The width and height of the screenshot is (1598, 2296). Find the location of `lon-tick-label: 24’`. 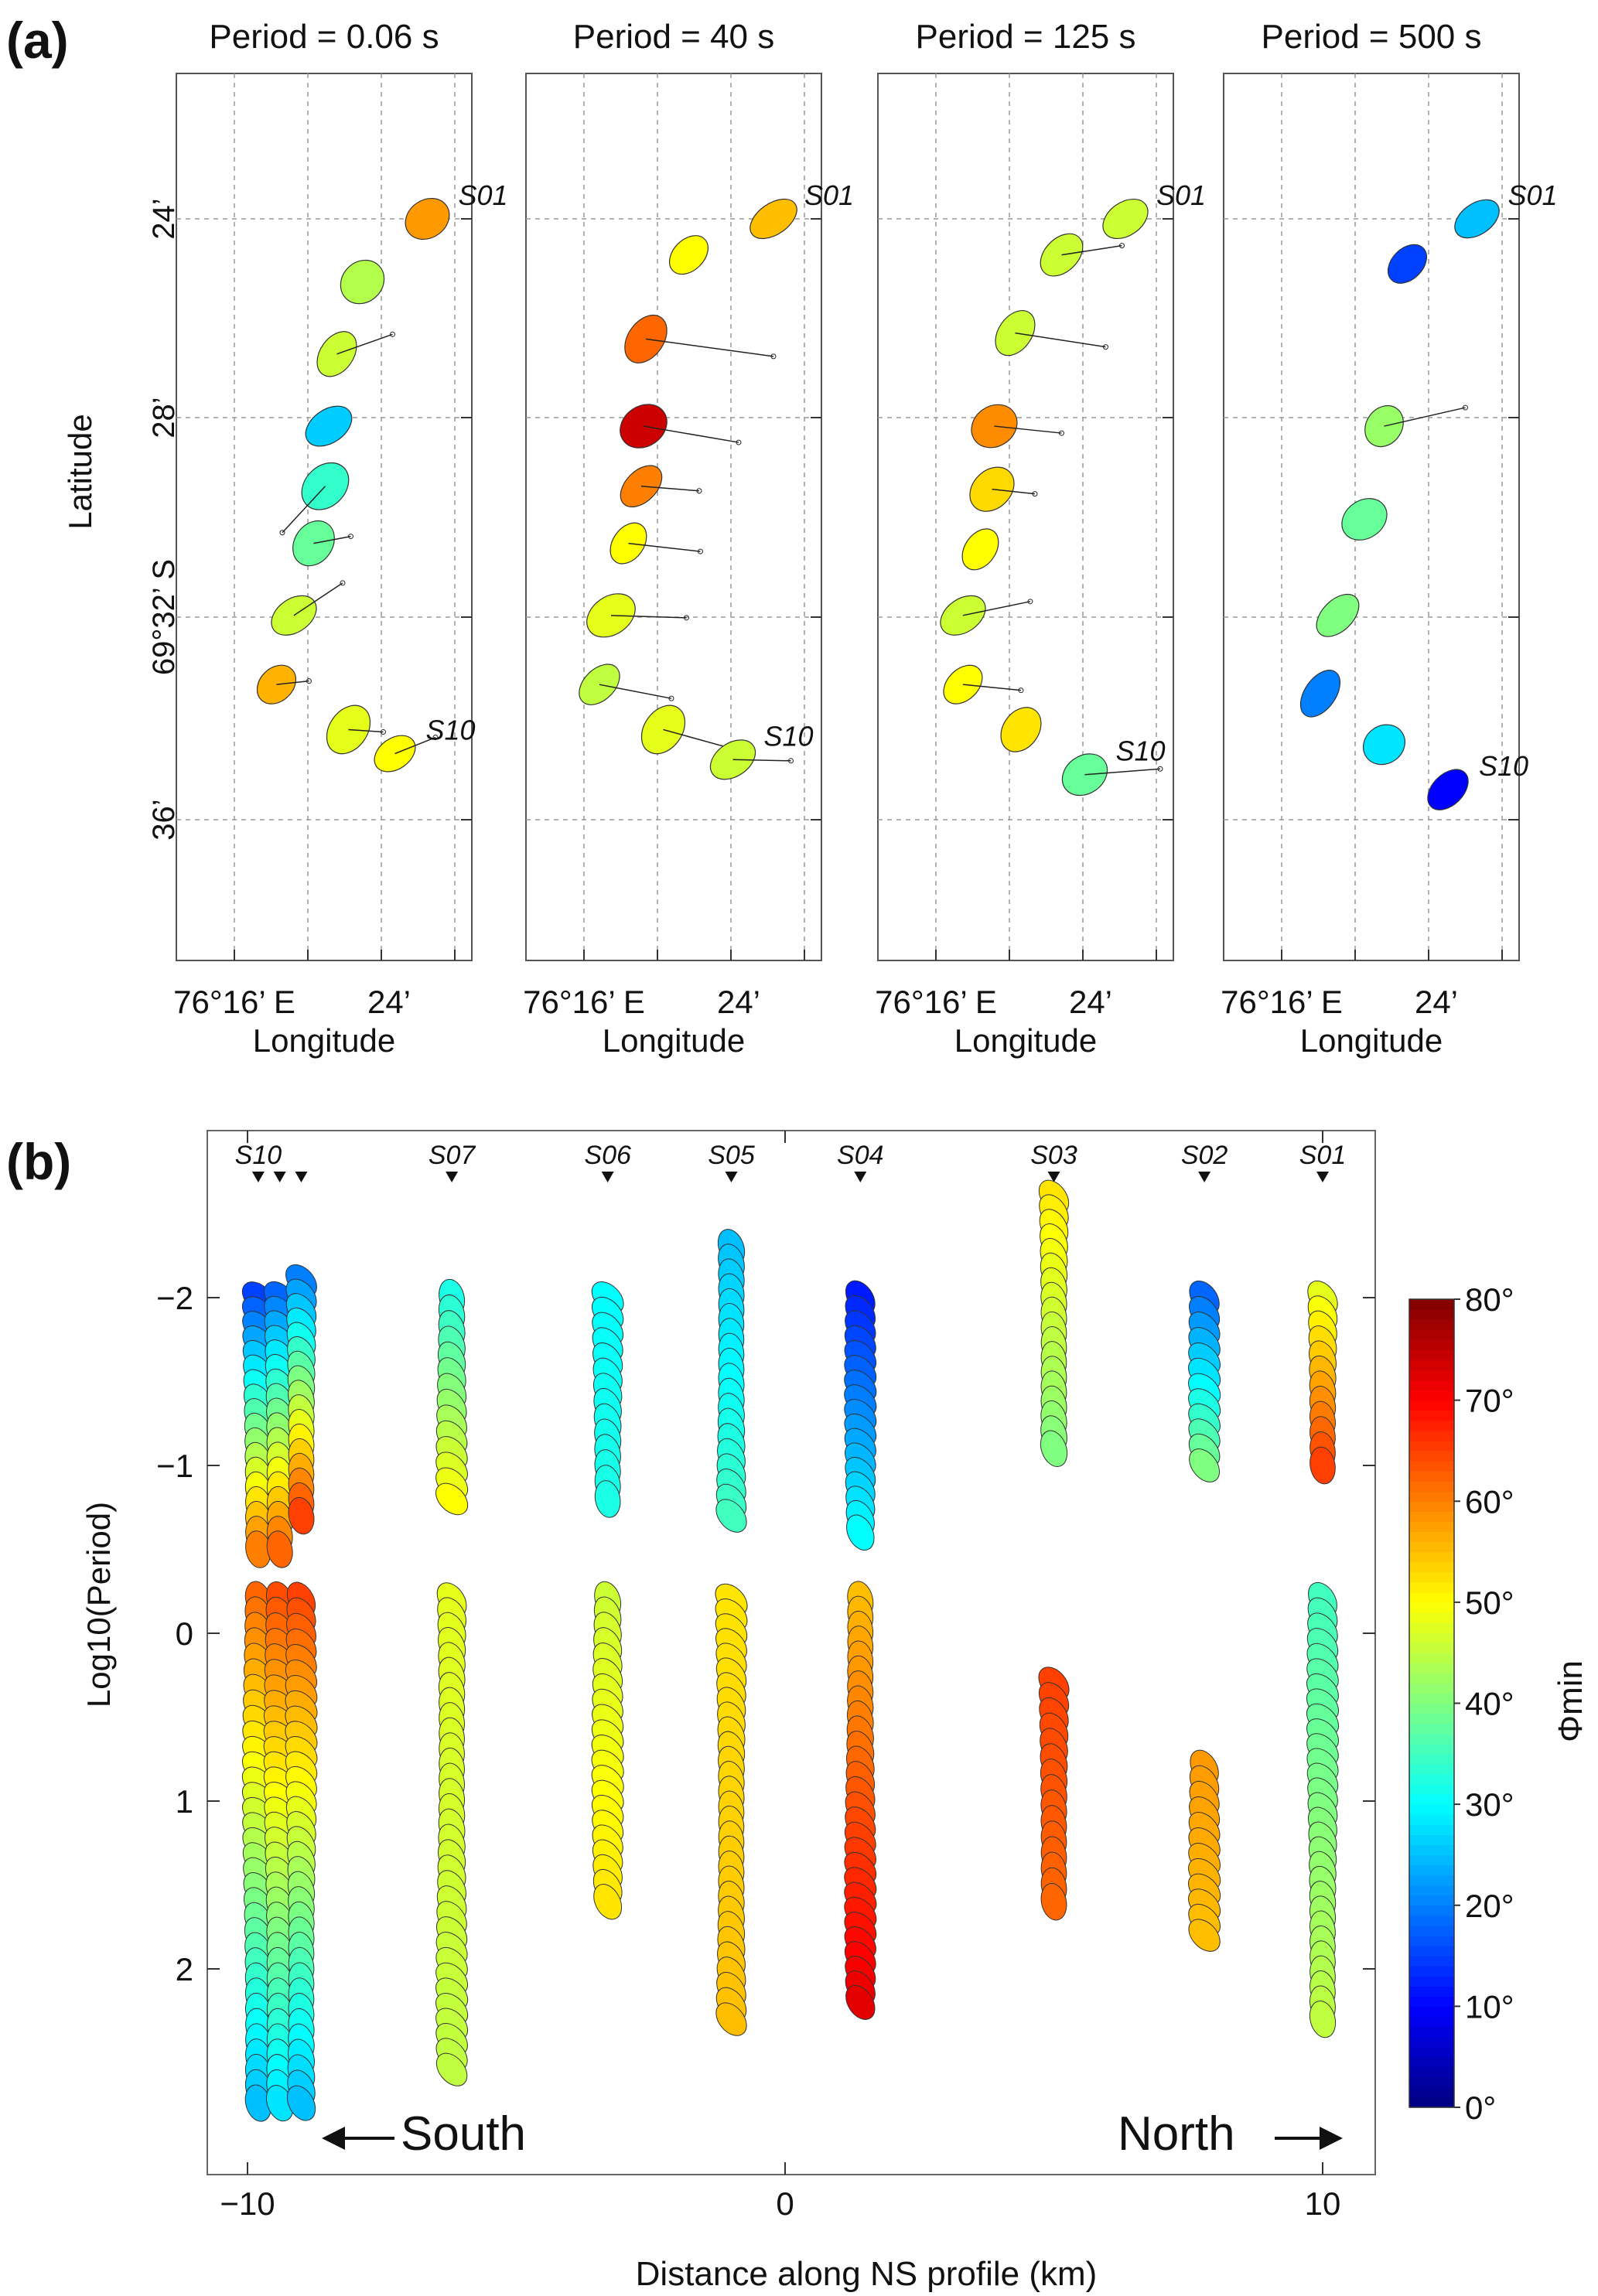

lon-tick-label: 24’ is located at coordinates (1436, 1002).